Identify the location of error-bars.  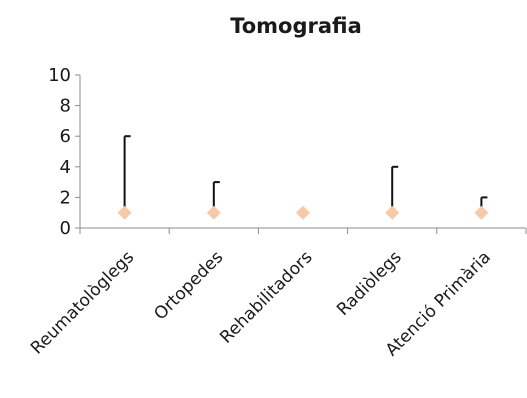
(305, 174).